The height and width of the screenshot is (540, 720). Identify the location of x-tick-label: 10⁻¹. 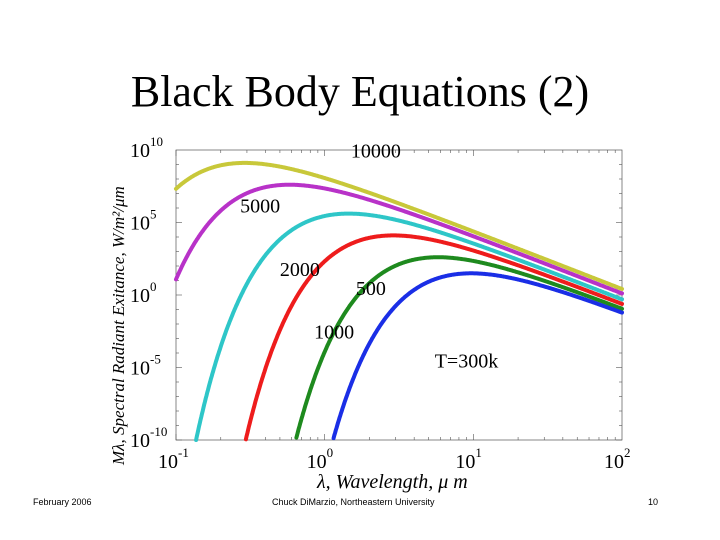
(173, 459).